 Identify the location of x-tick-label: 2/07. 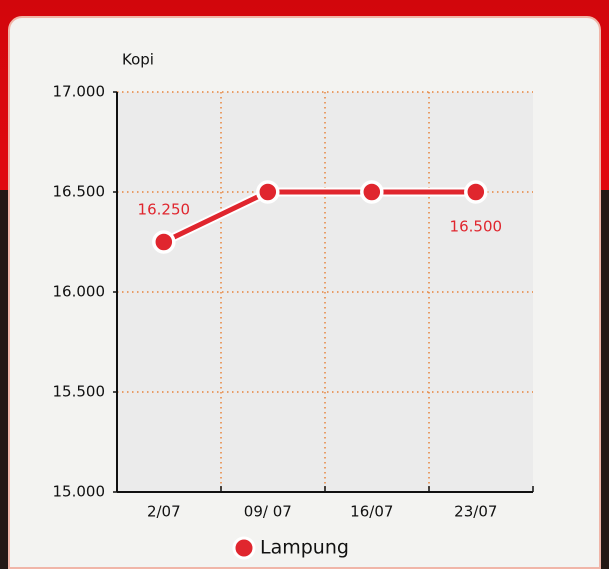
(164, 512).